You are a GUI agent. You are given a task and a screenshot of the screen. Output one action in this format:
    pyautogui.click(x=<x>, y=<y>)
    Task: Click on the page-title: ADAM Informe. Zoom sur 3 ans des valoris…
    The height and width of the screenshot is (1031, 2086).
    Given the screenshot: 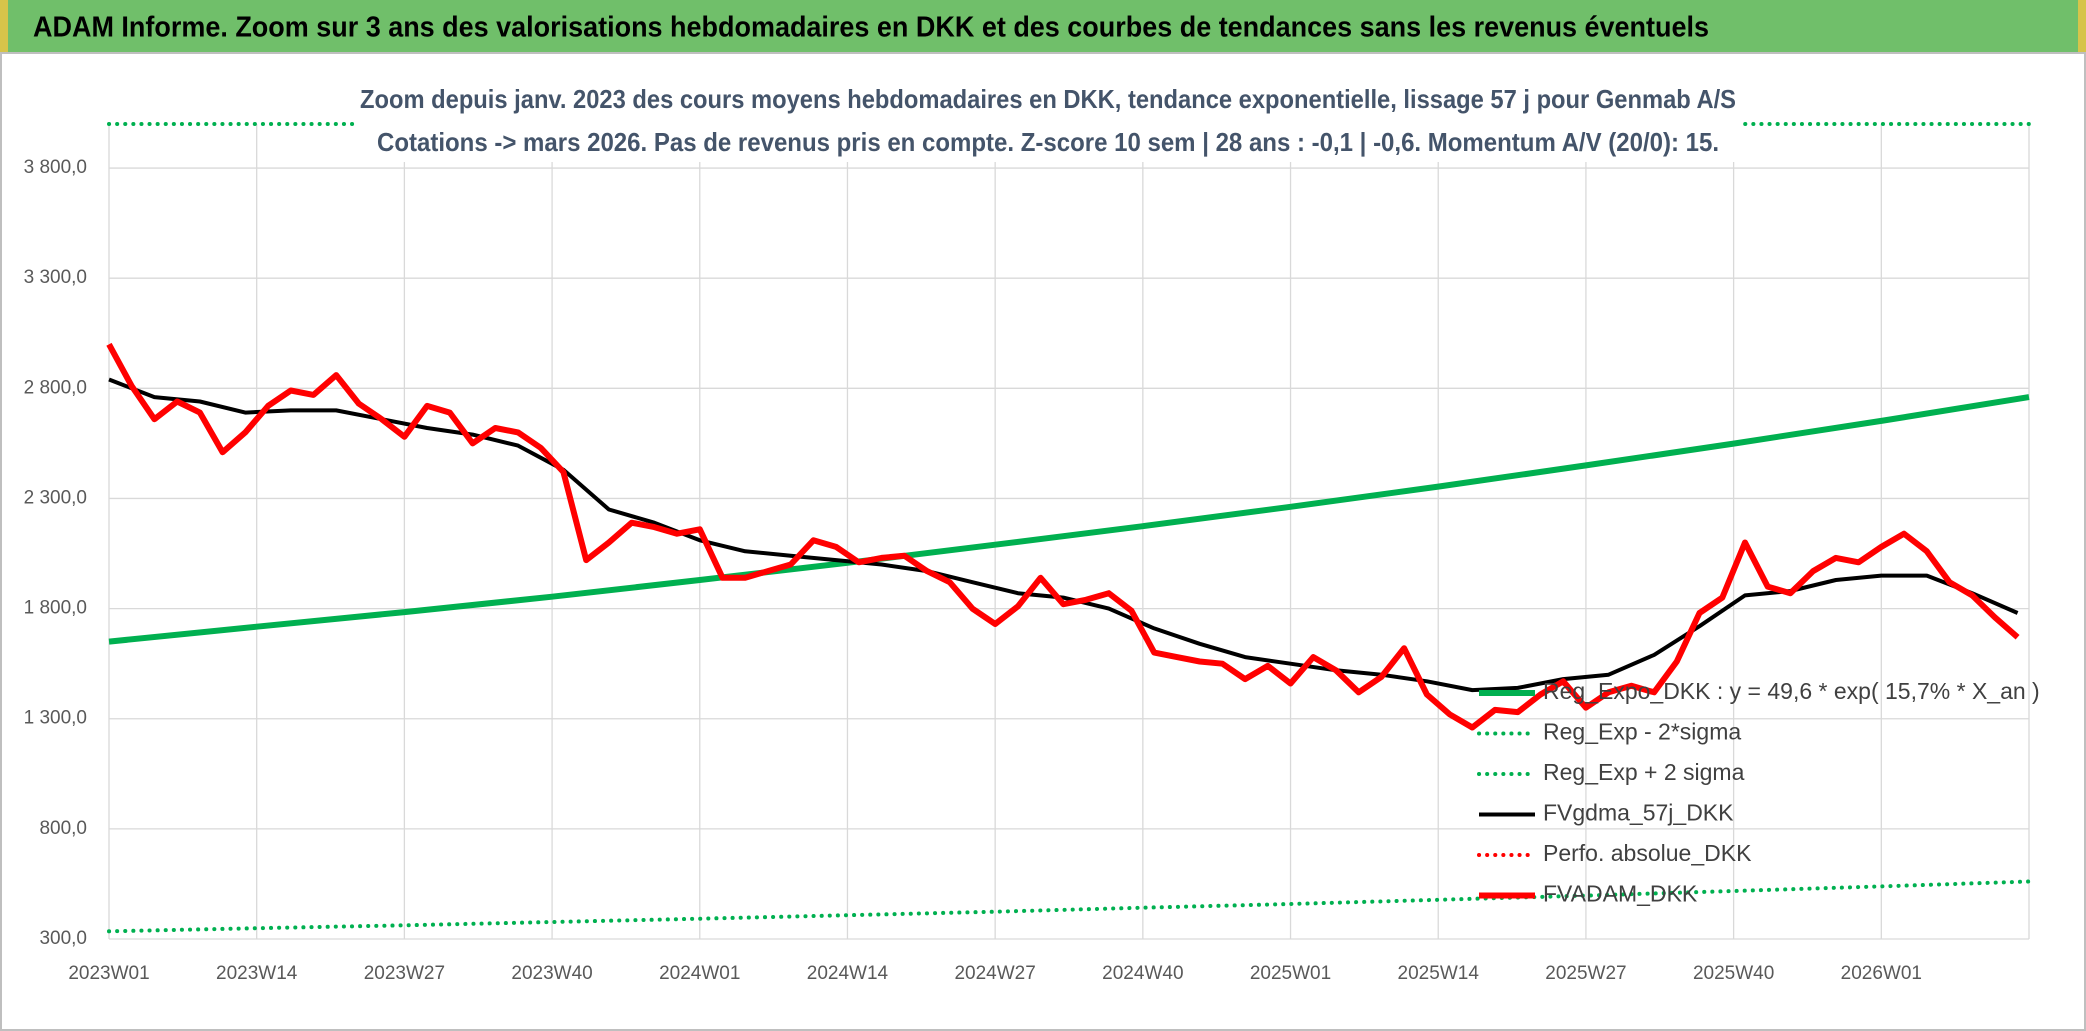 What is the action you would take?
    pyautogui.click(x=871, y=28)
    